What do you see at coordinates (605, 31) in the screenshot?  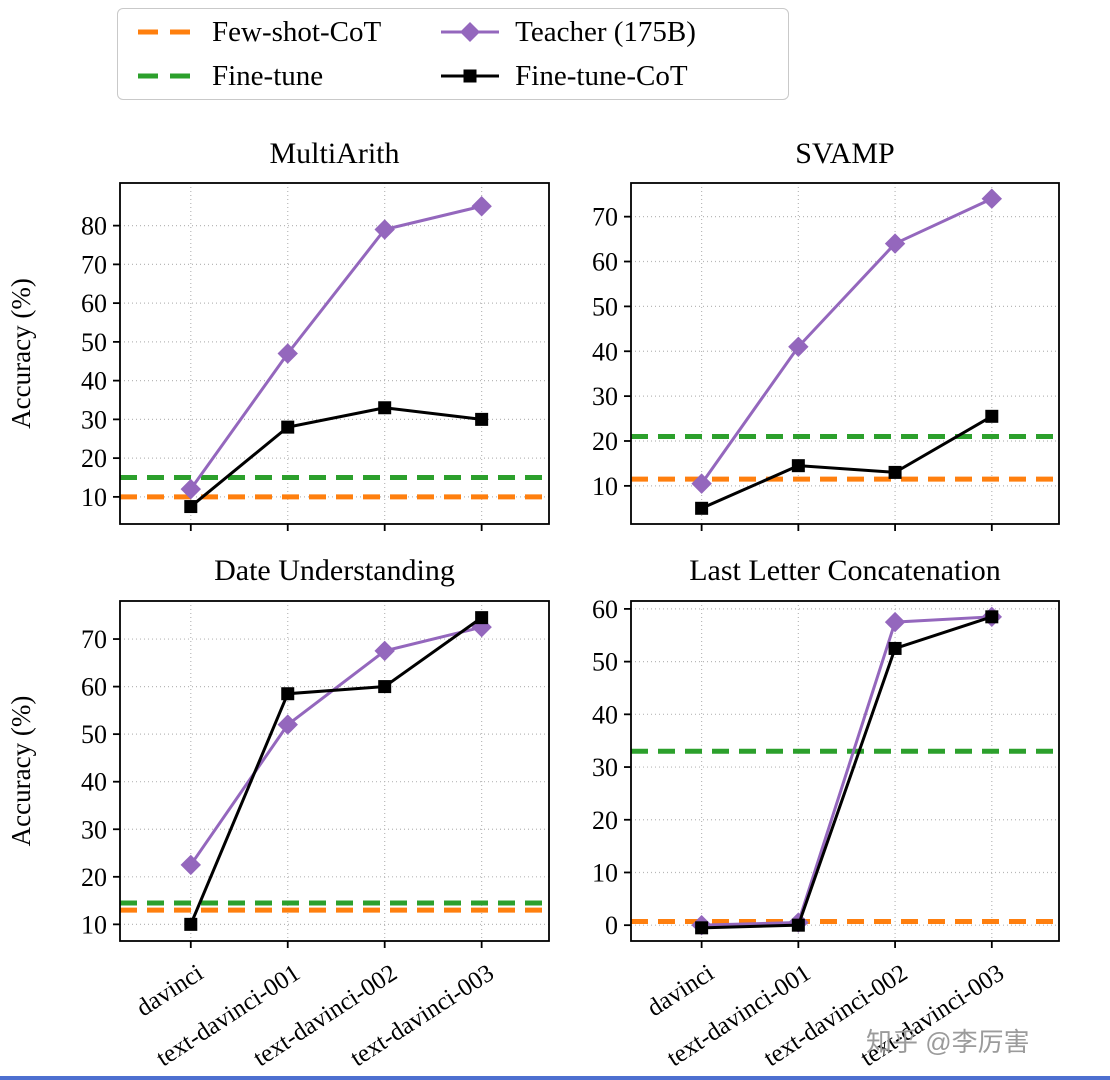 I see `legend-label-teacher: Teacher (175B)` at bounding box center [605, 31].